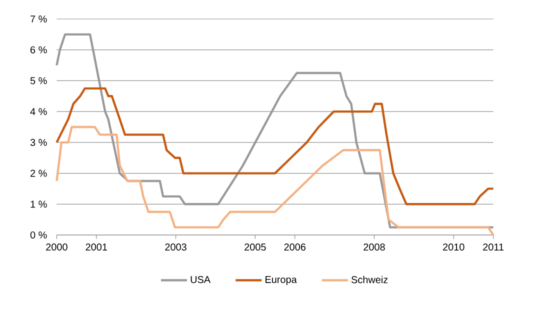  What do you see at coordinates (374, 247) in the screenshot?
I see `x-tick-label: 2008` at bounding box center [374, 247].